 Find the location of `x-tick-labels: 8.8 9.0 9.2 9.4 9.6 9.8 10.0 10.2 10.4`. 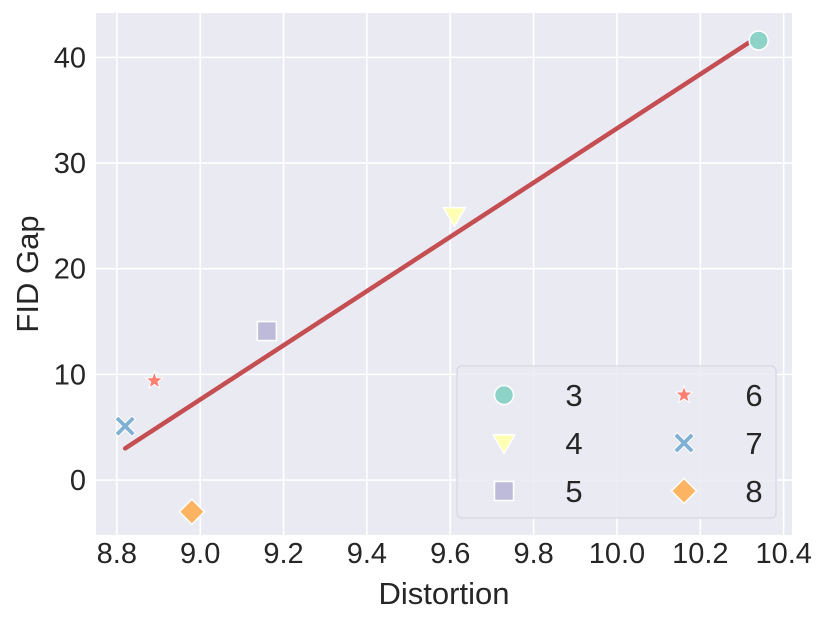

x-tick-labels: 8.8 9.0 9.2 9.4 9.6 9.8 10.0 10.2 10.4 is located at coordinates (454, 554).